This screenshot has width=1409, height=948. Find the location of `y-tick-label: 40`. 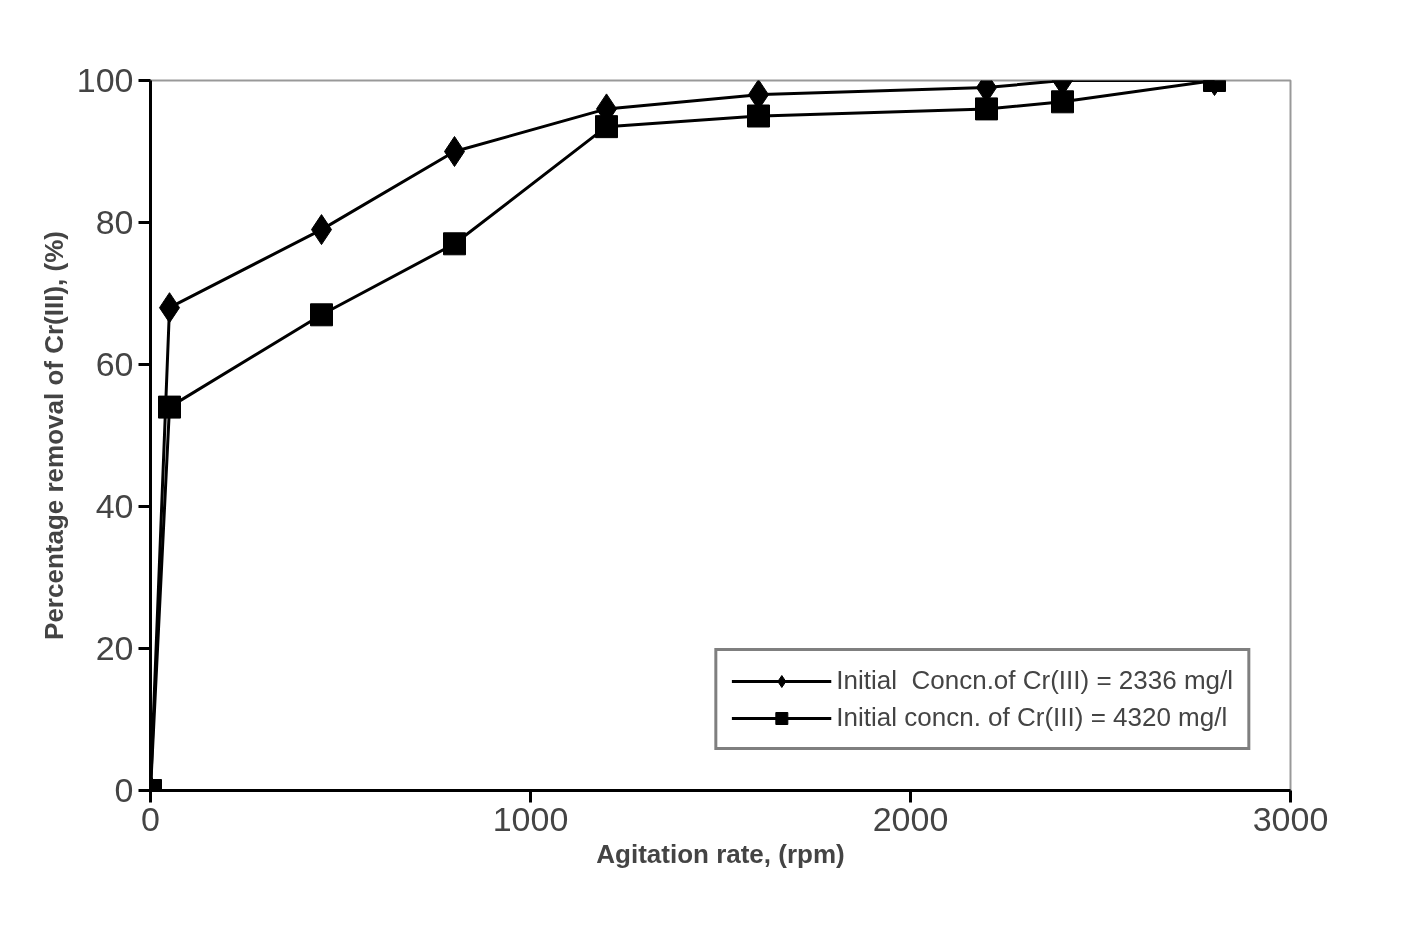

y-tick-label: 40 is located at coordinates (114, 506).